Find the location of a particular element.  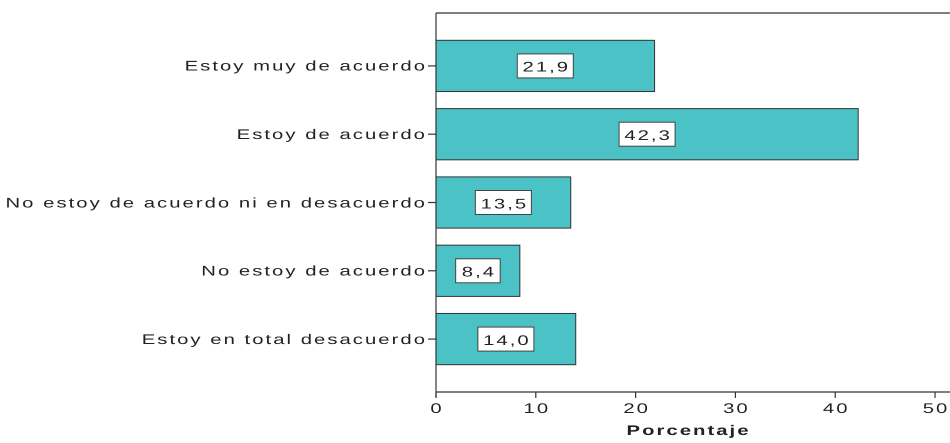

y-tick-label: Estoy muy de acuerdo is located at coordinates (305, 66).